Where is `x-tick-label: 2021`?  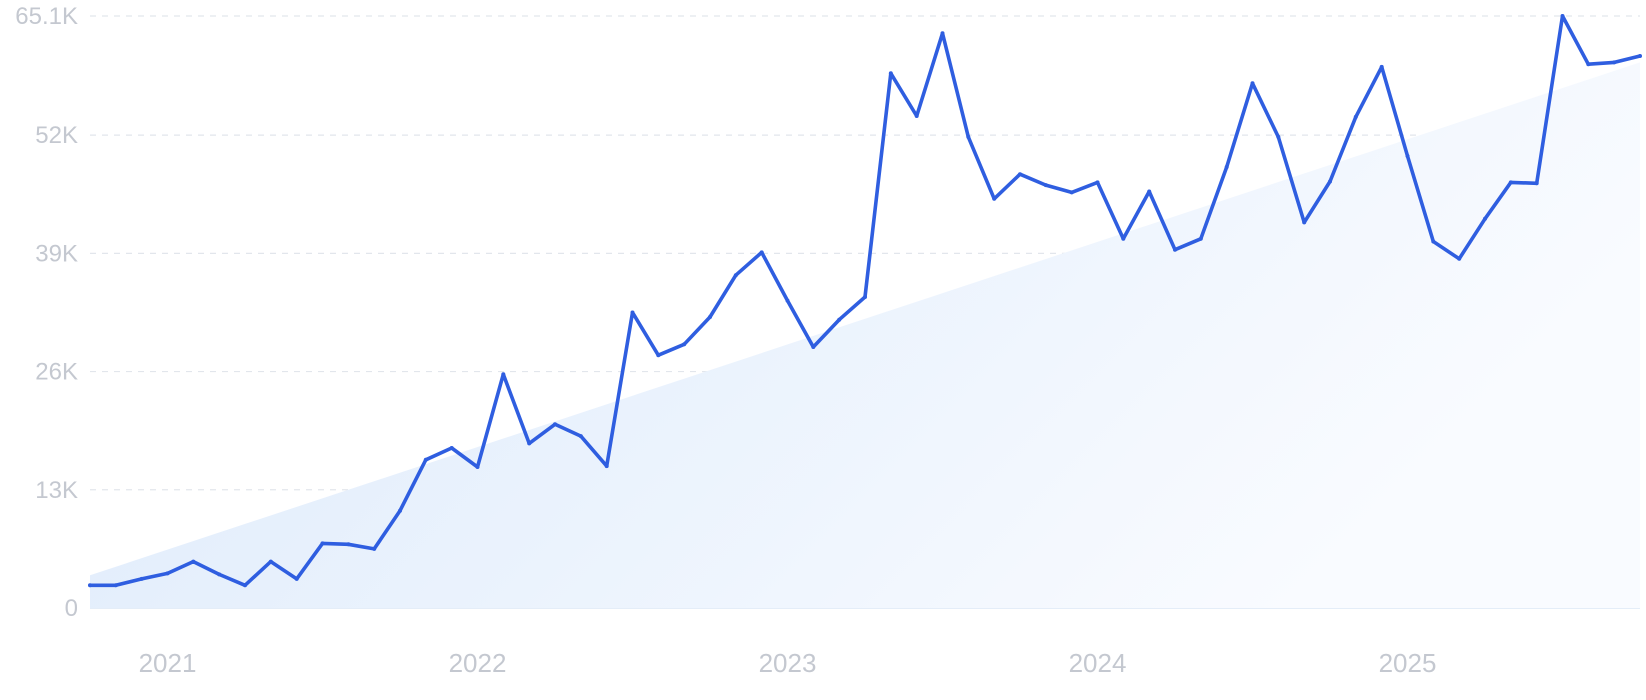
x-tick-label: 2021 is located at coordinates (168, 663).